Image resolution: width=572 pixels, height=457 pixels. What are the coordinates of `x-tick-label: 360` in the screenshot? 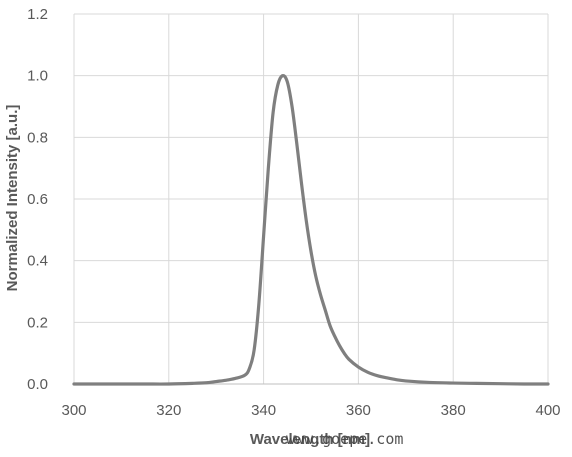 It's located at (358, 410).